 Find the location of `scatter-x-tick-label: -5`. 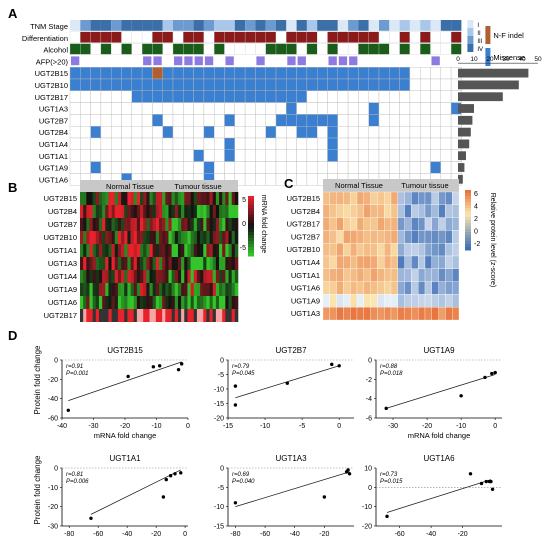

scatter-x-tick-label: -5 is located at coordinates (302, 426).